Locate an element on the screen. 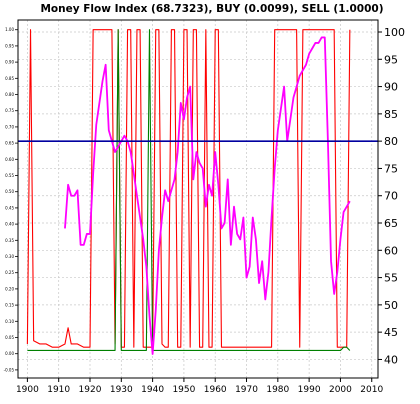 This screenshot has height=404, width=420. x-tick-label: 1950 is located at coordinates (183, 390).